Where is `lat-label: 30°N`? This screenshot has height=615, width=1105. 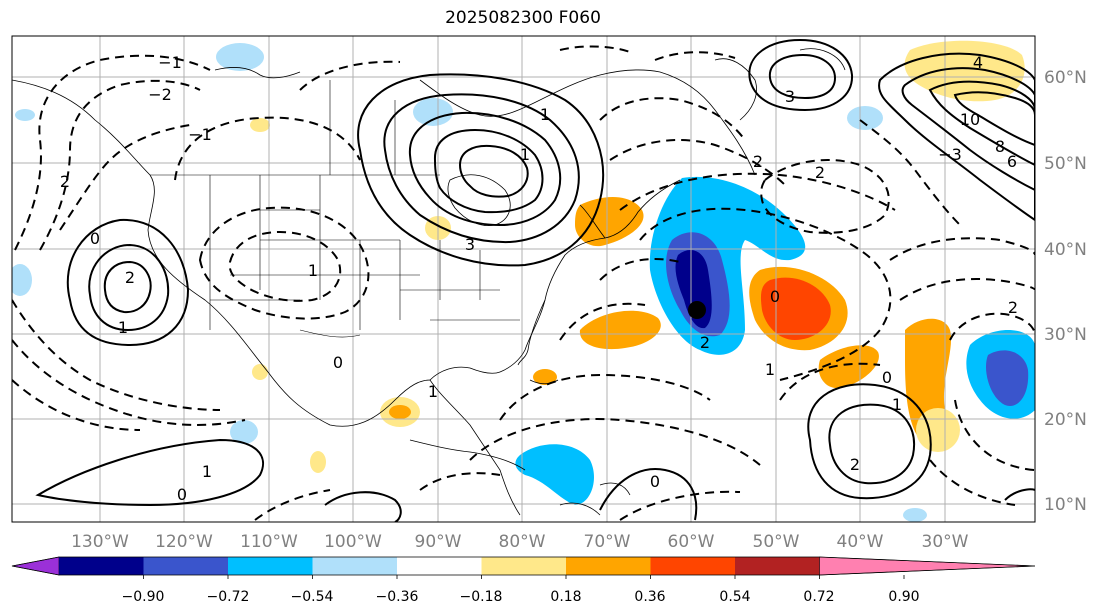
lat-label: 30°N is located at coordinates (1065, 335).